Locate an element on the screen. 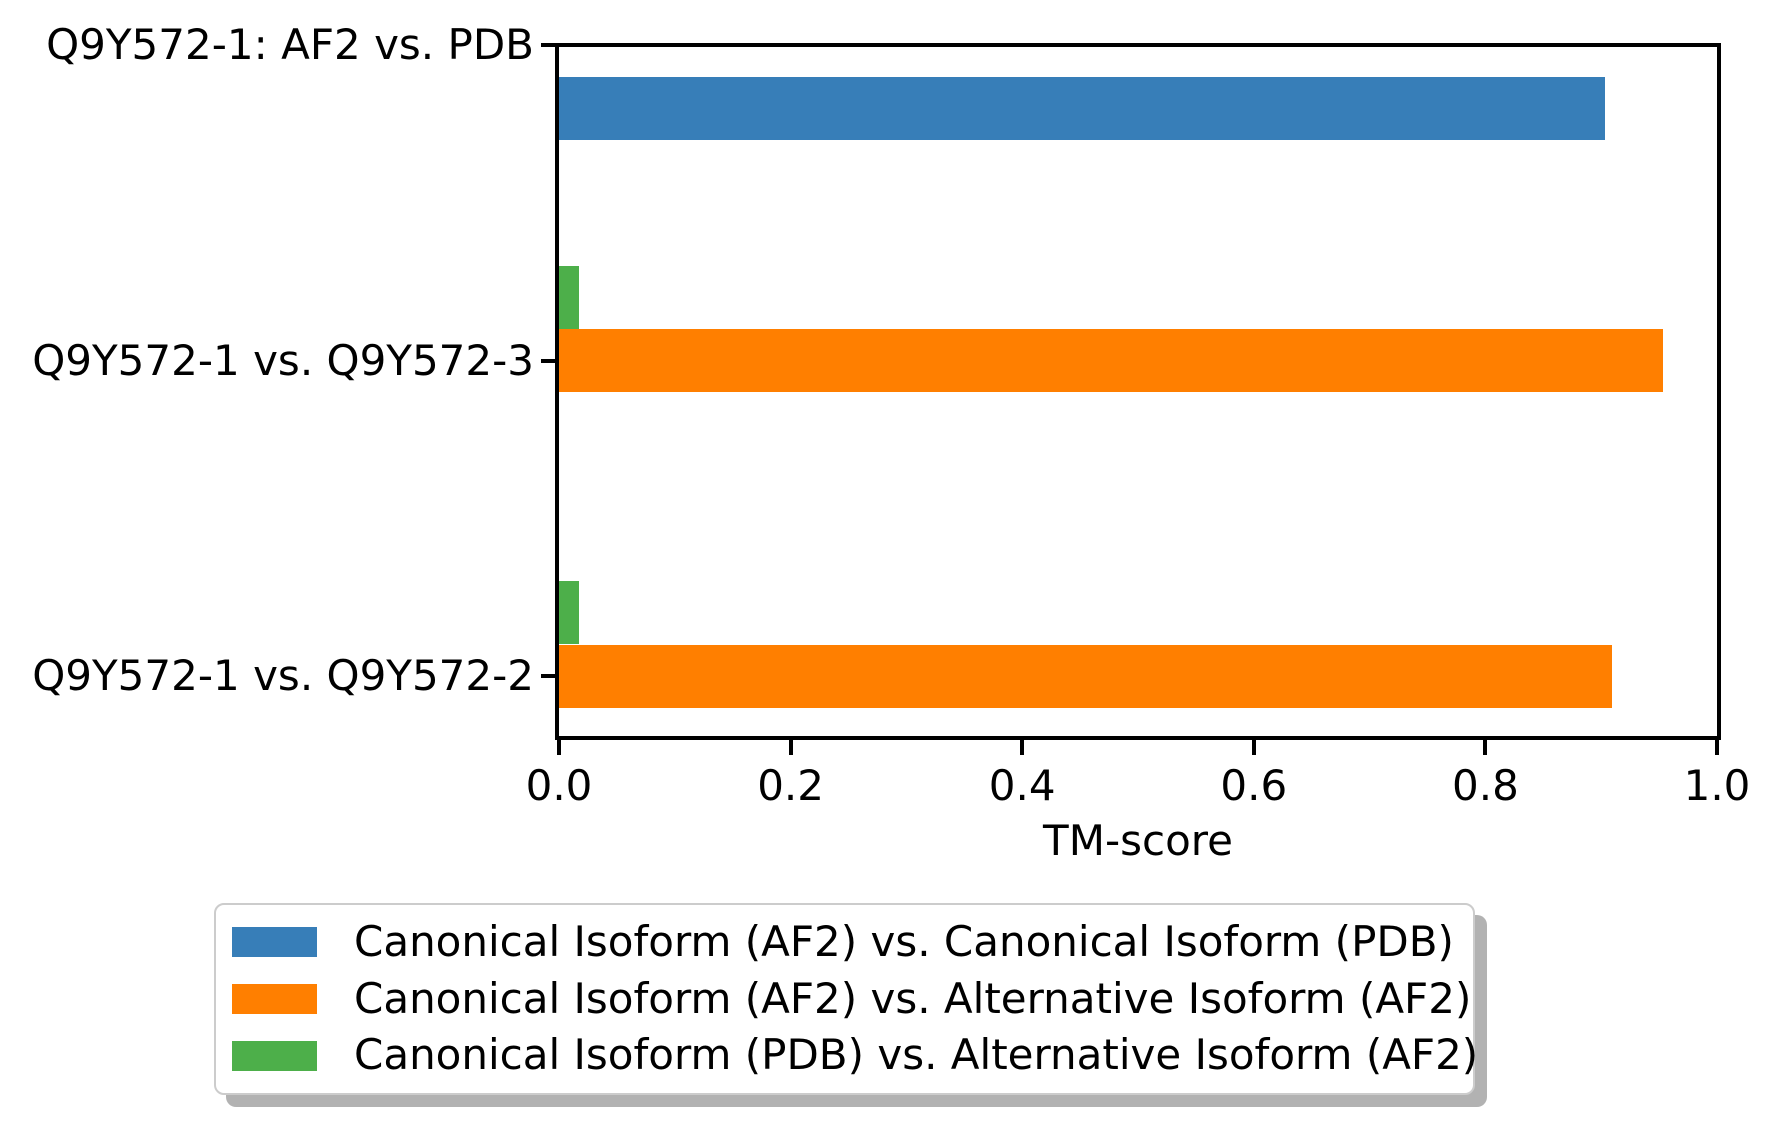 The height and width of the screenshot is (1129, 1779). x-tick-label: 0.0 is located at coordinates (559, 785).